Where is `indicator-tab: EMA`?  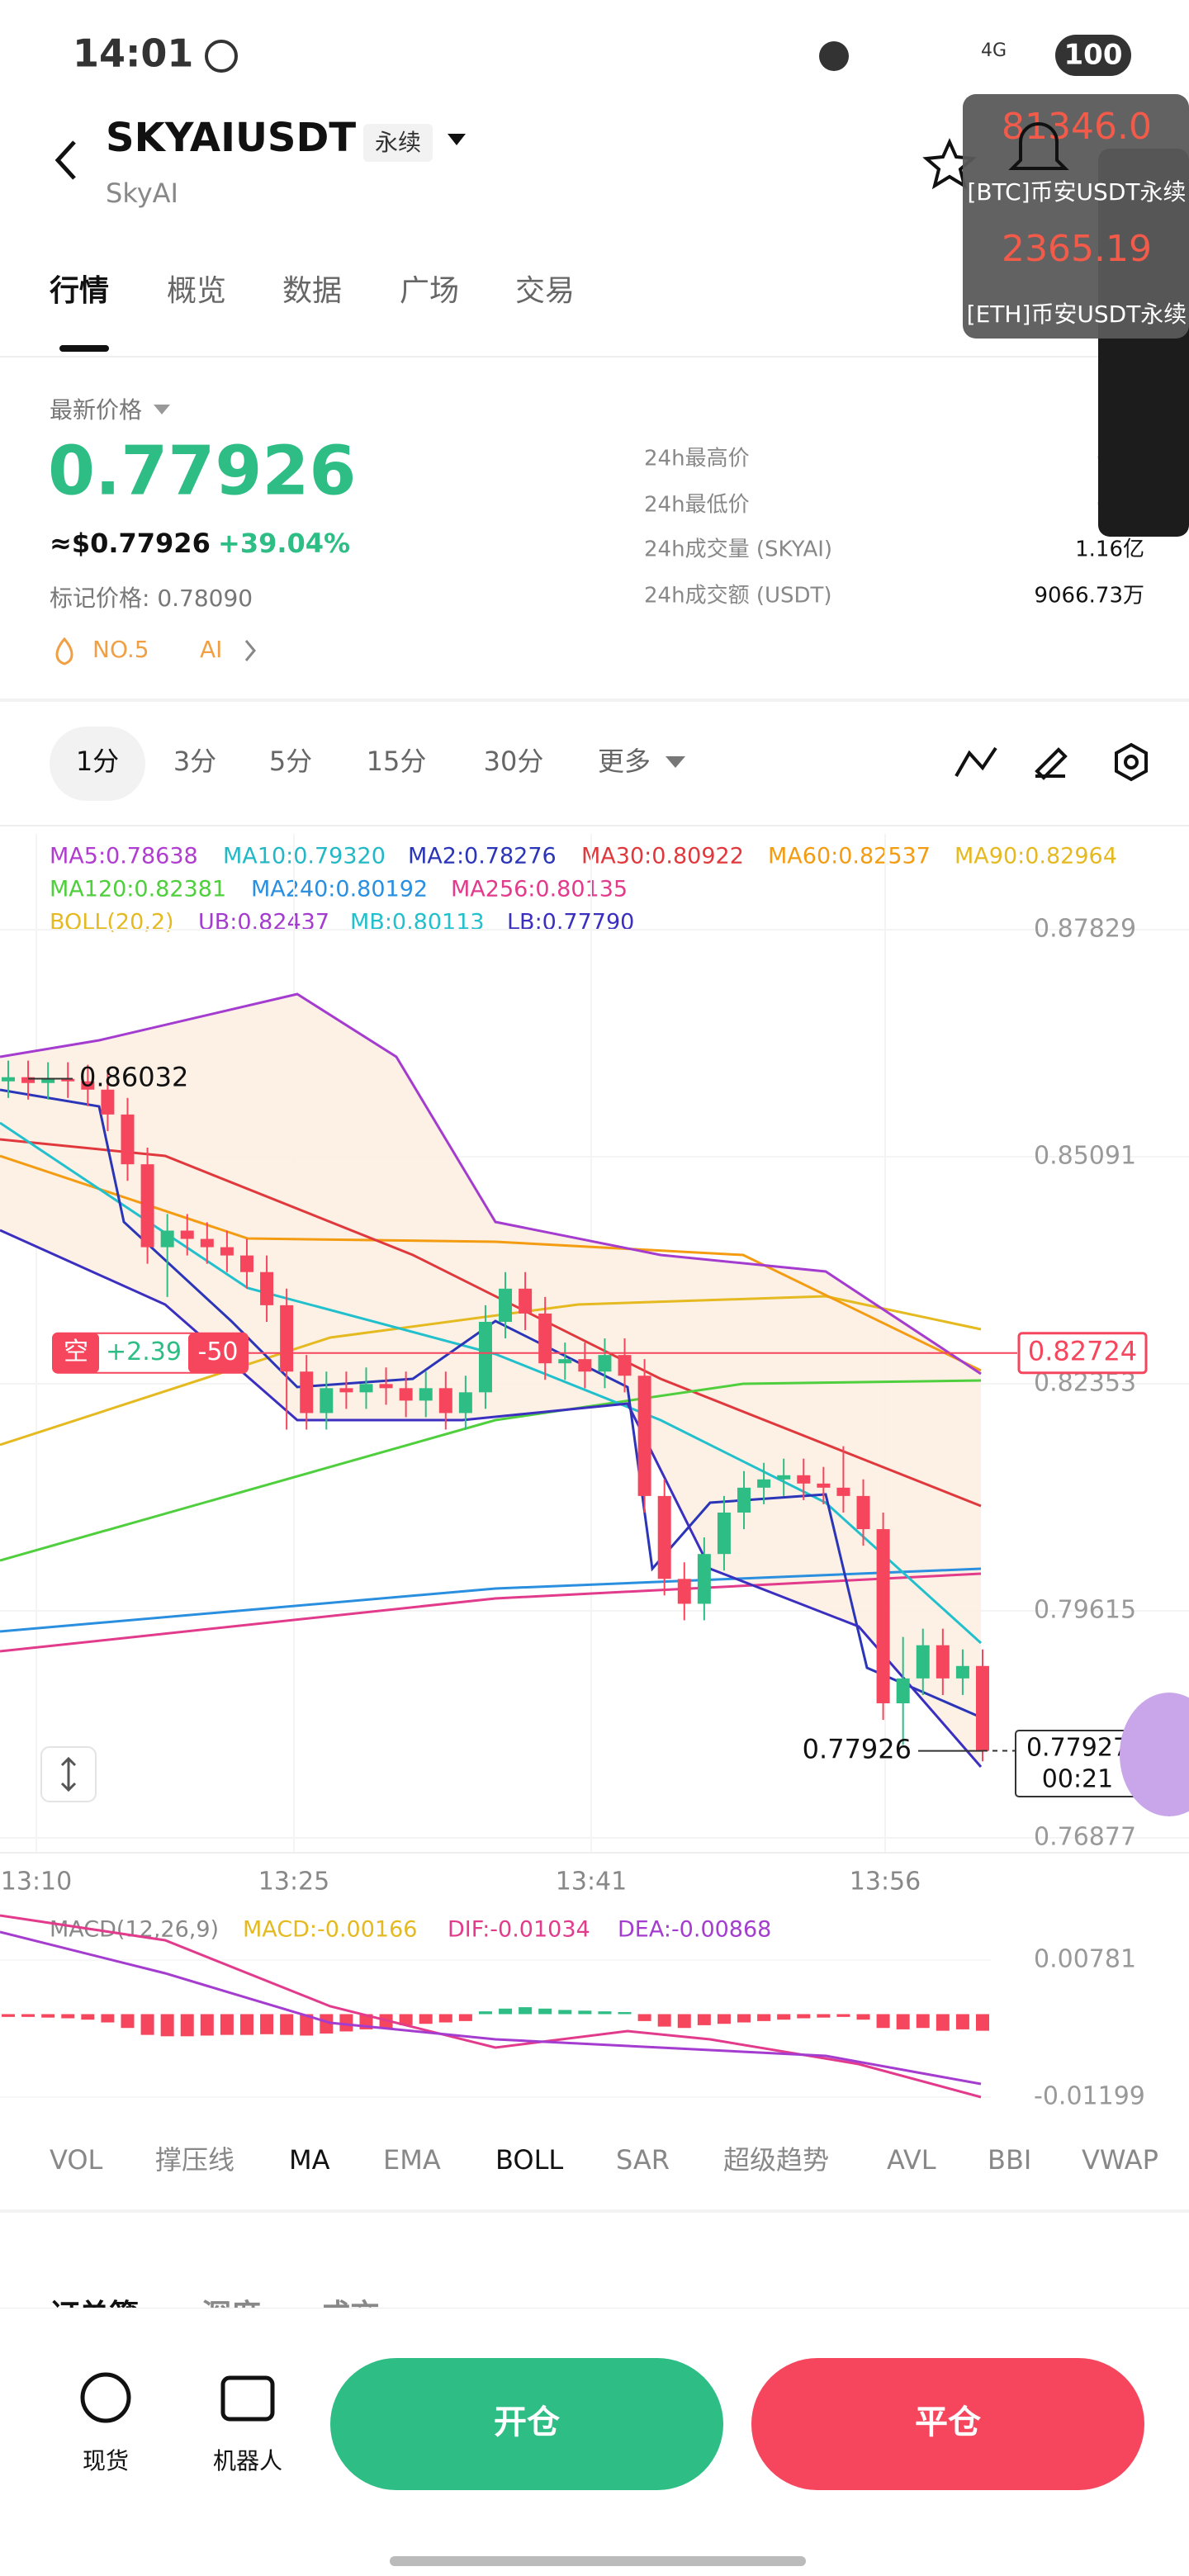 indicator-tab: EMA is located at coordinates (412, 2160).